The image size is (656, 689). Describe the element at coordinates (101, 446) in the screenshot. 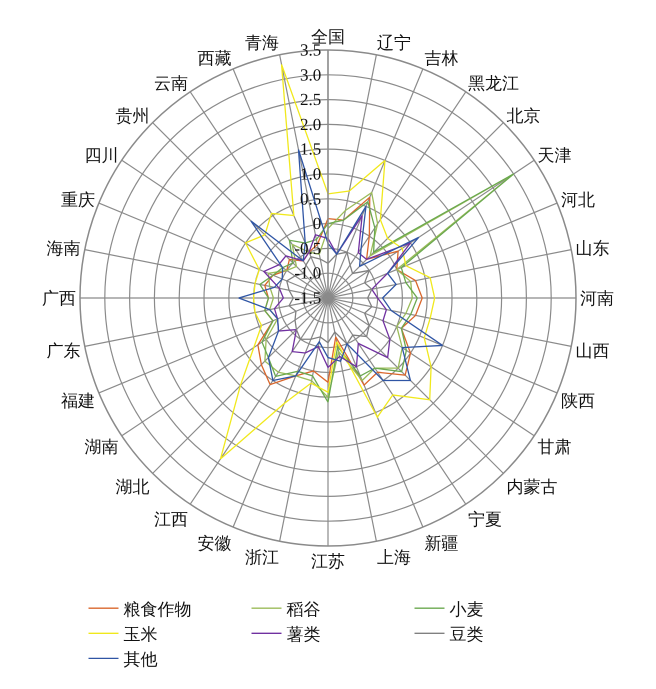

I see `spoke-label: 湖南` at that location.